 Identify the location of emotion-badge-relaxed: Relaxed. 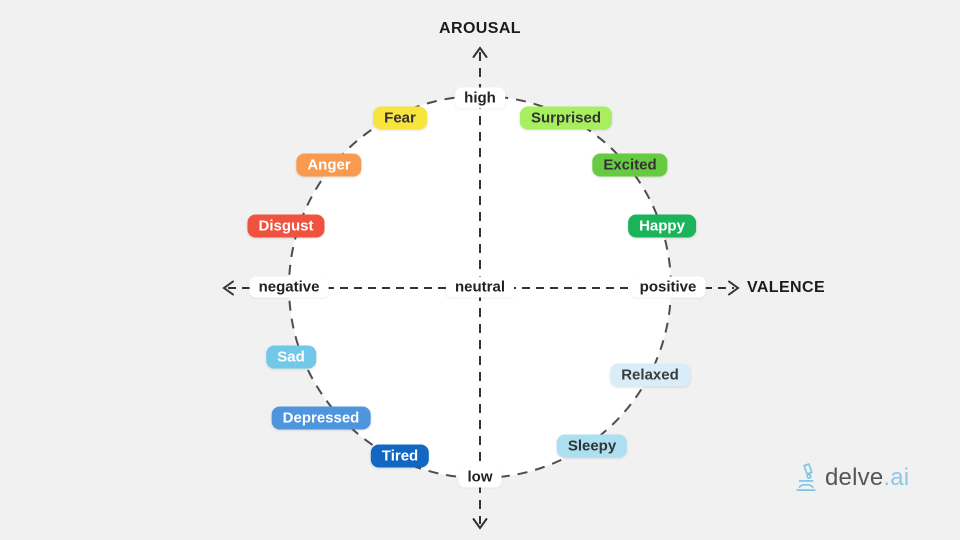
(650, 375).